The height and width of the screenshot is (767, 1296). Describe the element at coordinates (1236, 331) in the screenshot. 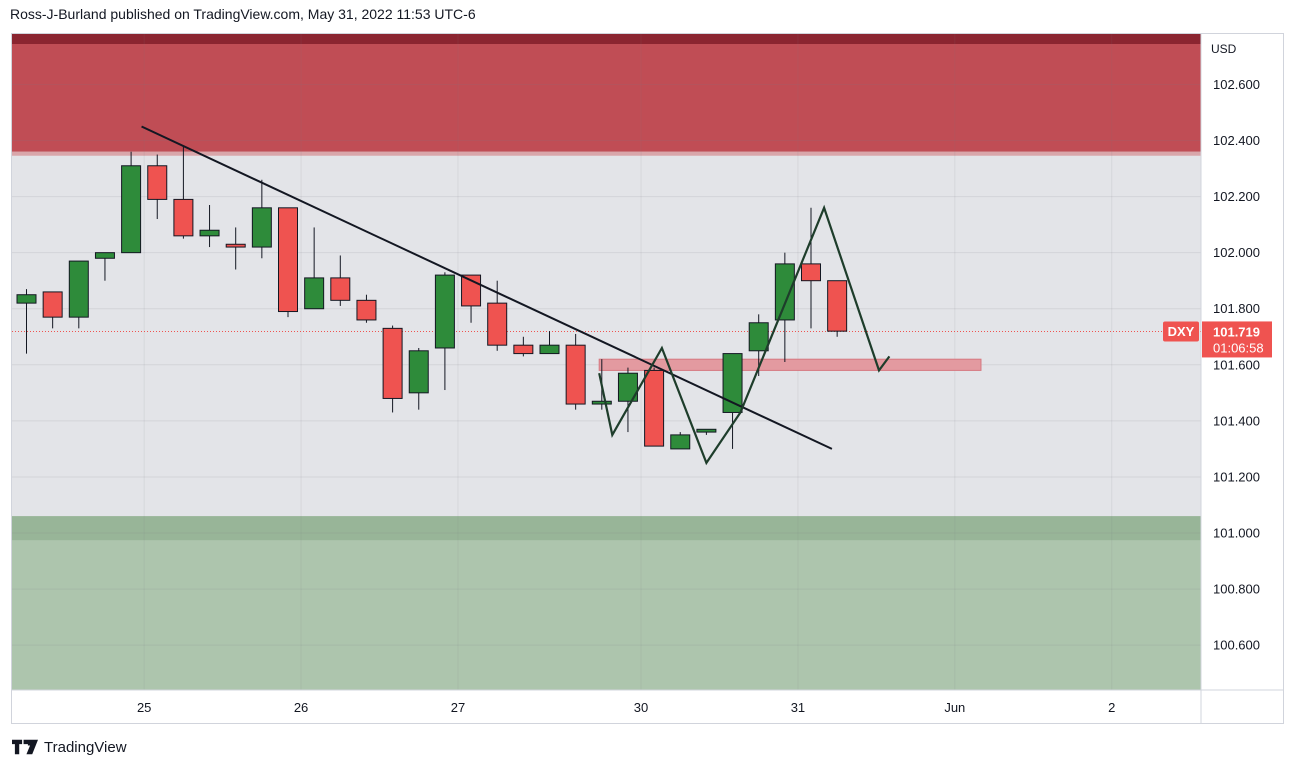

I see `last-price-label: 101.719` at that location.